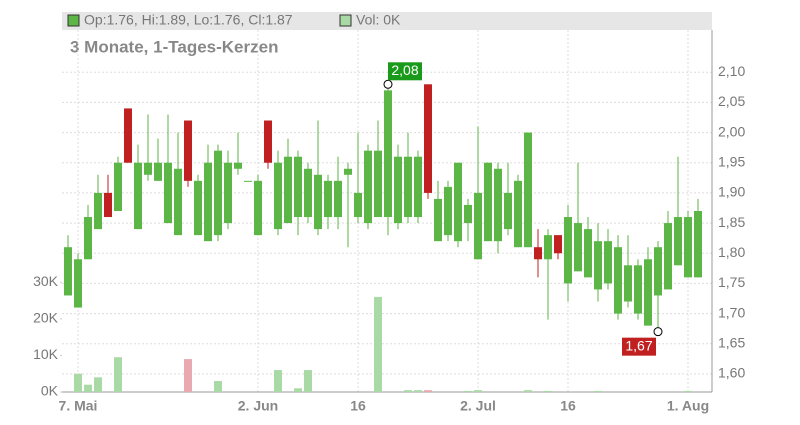 The width and height of the screenshot is (800, 425). What do you see at coordinates (731, 312) in the screenshot?
I see `y-tick-label: 1,70` at bounding box center [731, 312].